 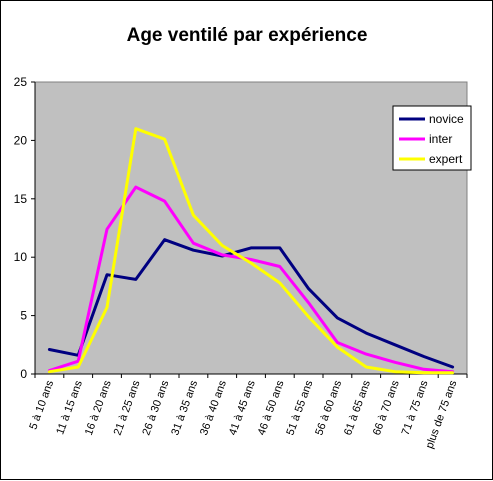 I want to click on x-tick-label: 51 à 55 ans, so click(x=299, y=407).